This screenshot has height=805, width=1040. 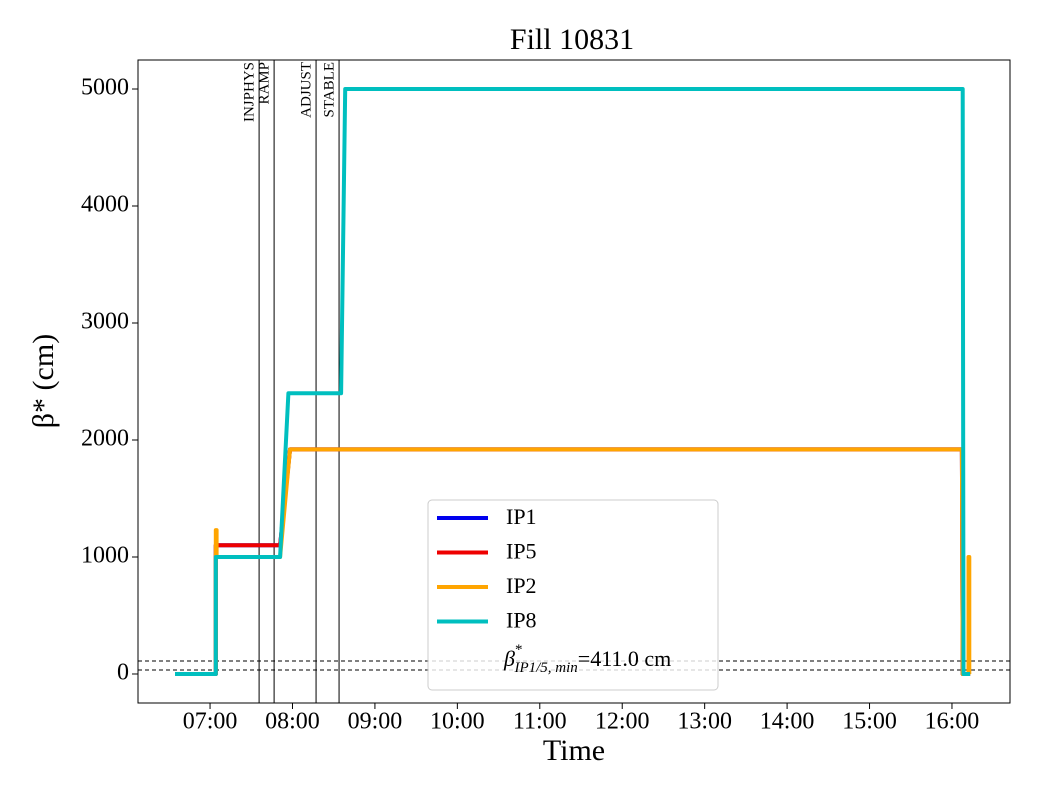 What do you see at coordinates (105, 205) in the screenshot?
I see `y-tick-label: 4000` at bounding box center [105, 205].